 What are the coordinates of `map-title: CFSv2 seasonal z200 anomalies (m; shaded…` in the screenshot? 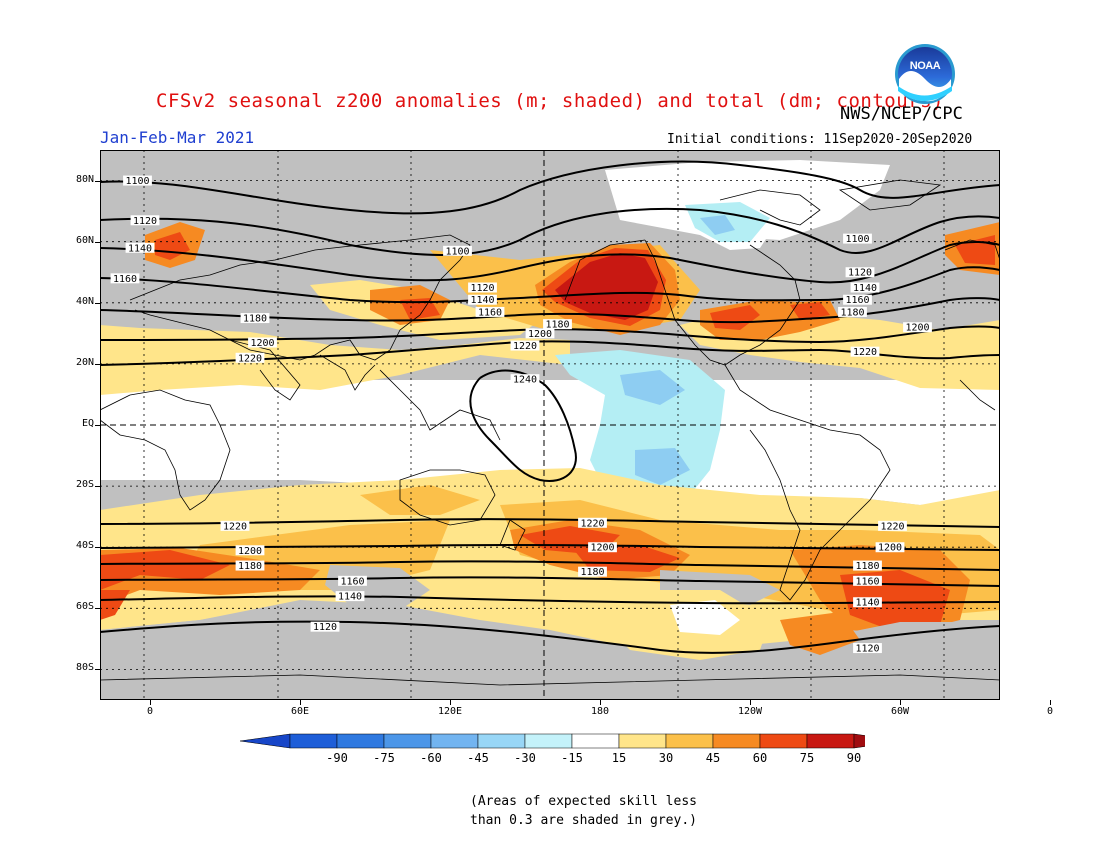 It's located at (550, 101).